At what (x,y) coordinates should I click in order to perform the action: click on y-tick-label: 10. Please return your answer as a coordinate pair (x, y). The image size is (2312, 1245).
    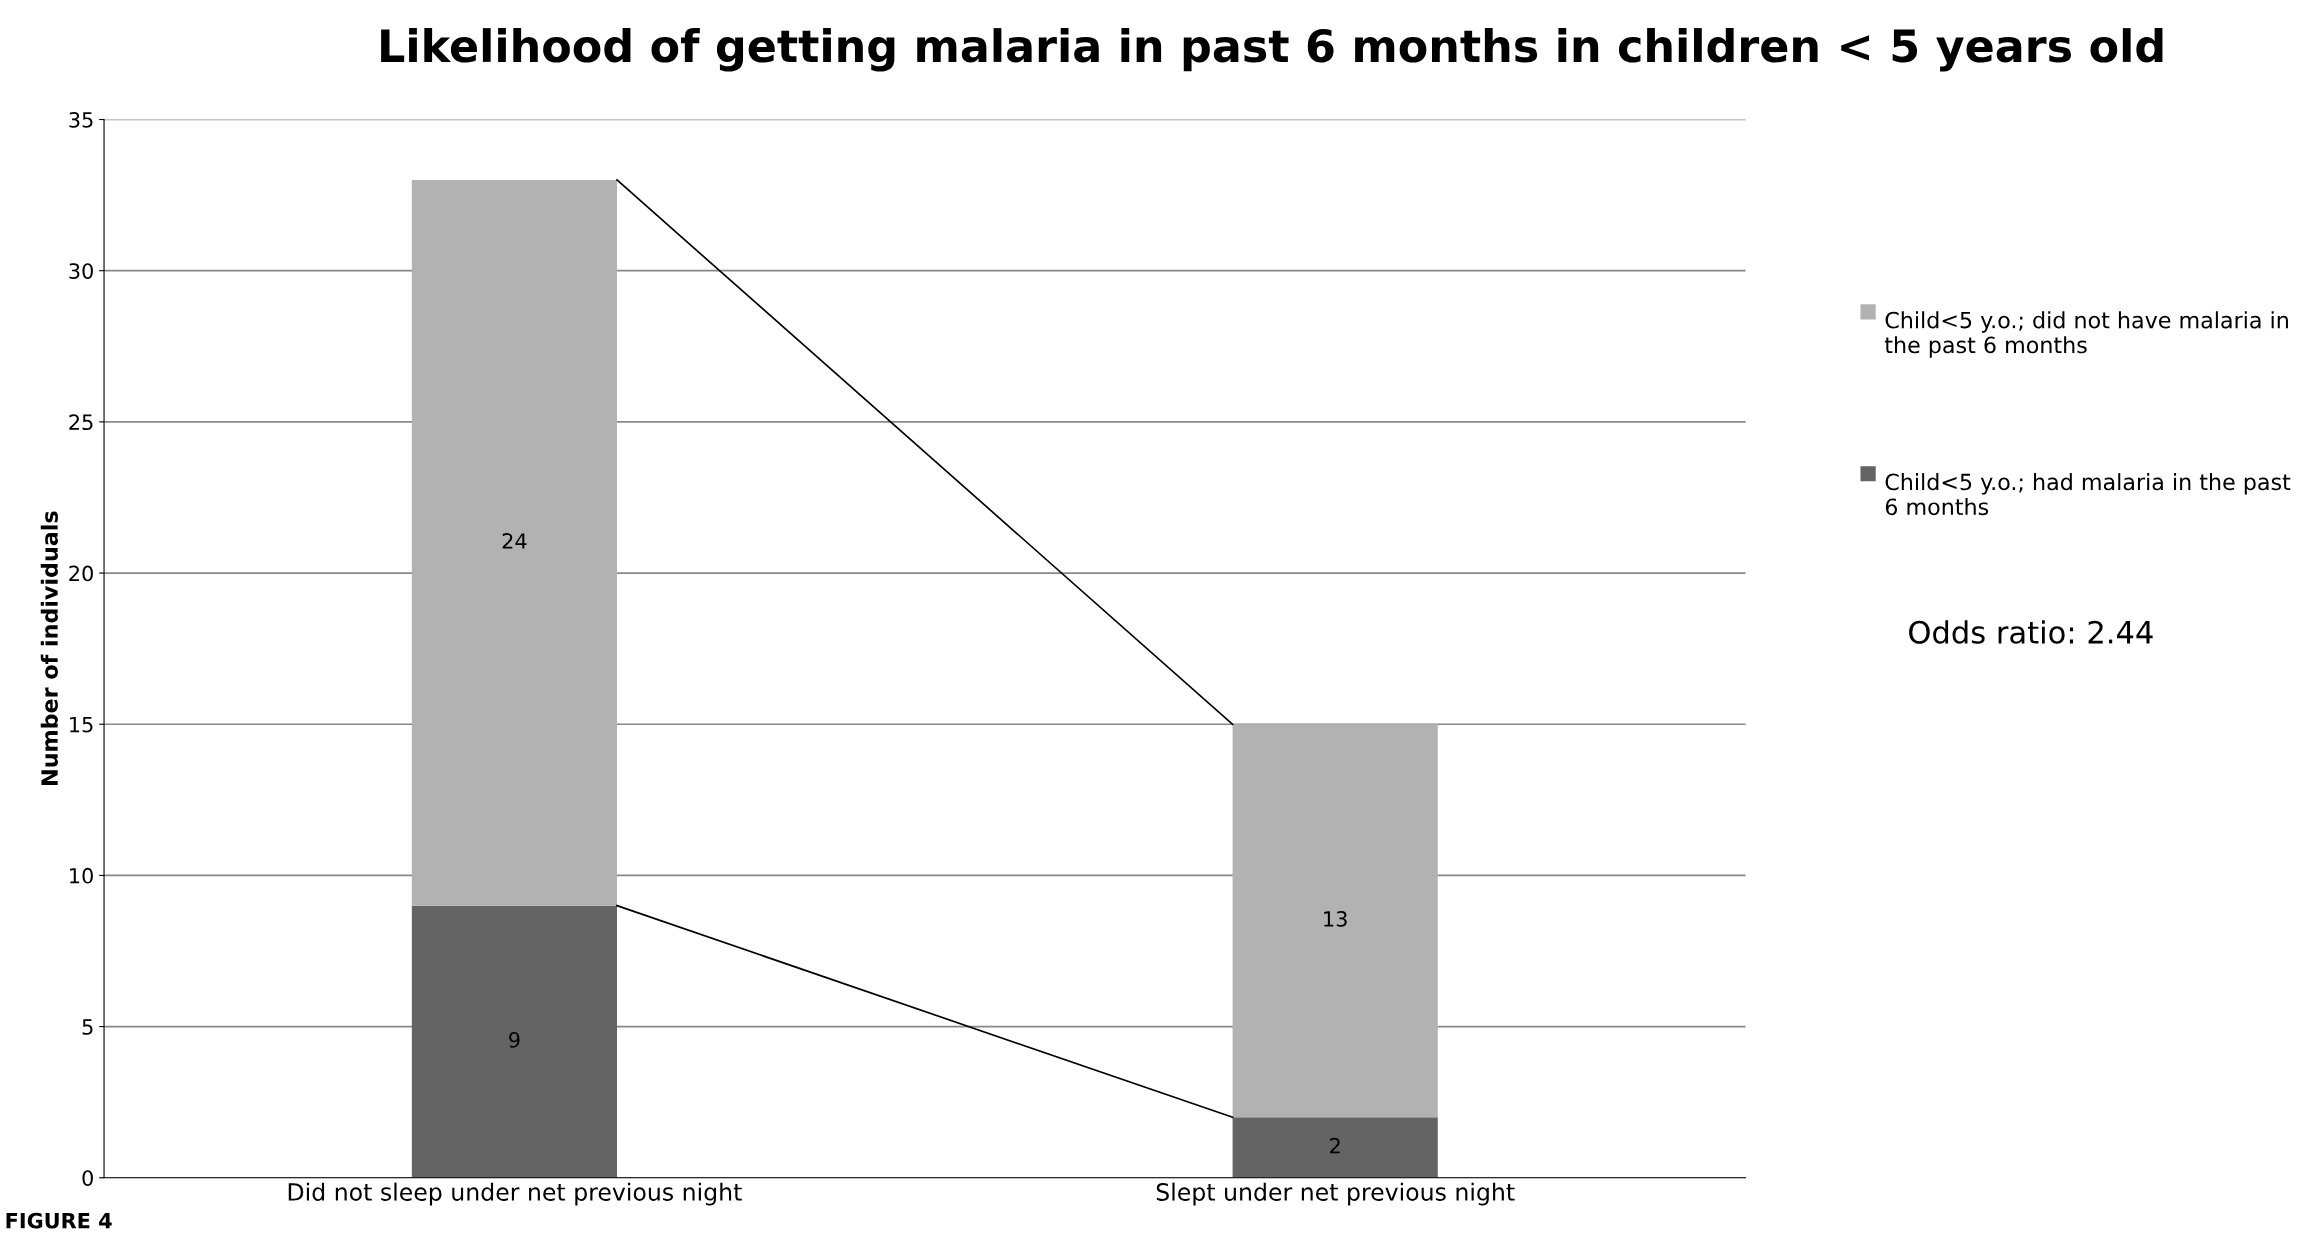
    Looking at the image, I should click on (81, 875).